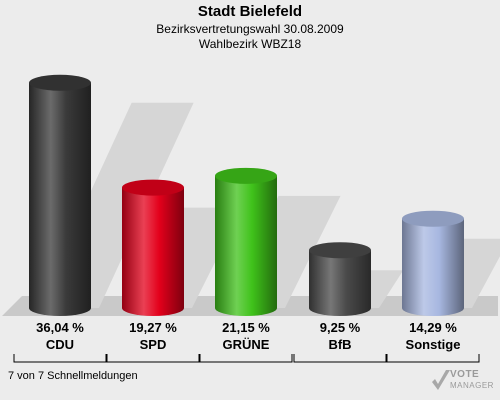  I want to click on bar-sonstige, so click(433, 263).